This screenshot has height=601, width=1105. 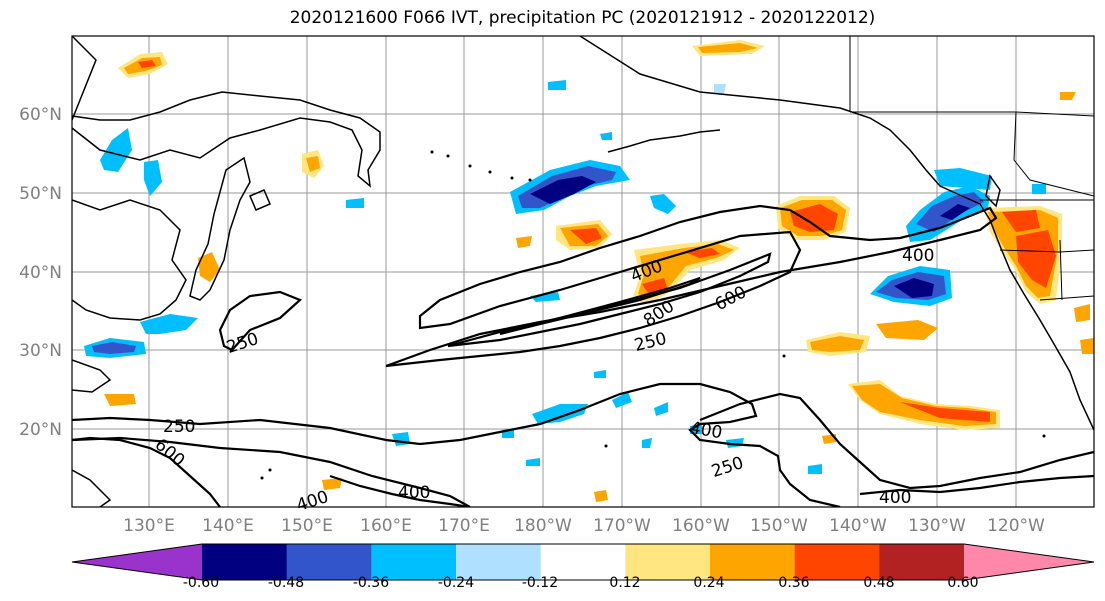 I want to click on lon-label: 150°E, so click(x=307, y=526).